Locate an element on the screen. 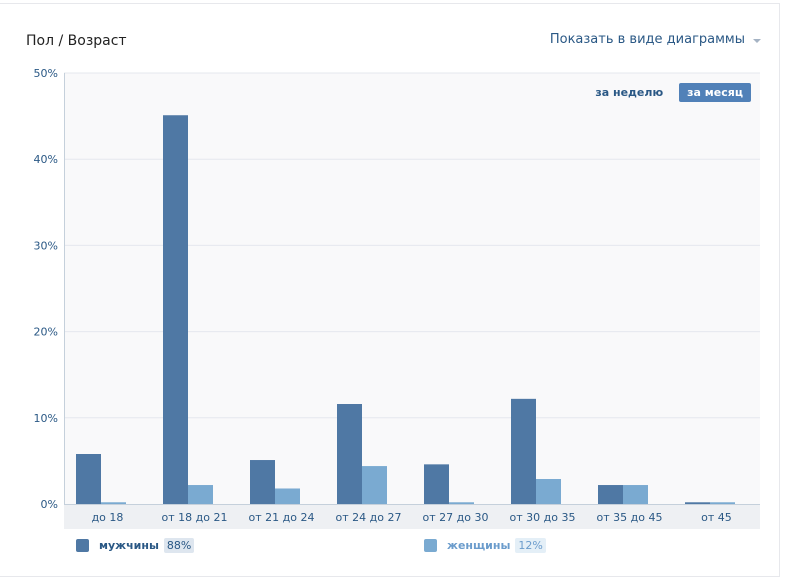 The image size is (785, 580). legend: мужчины 88% женщины 12% is located at coordinates (426, 547).